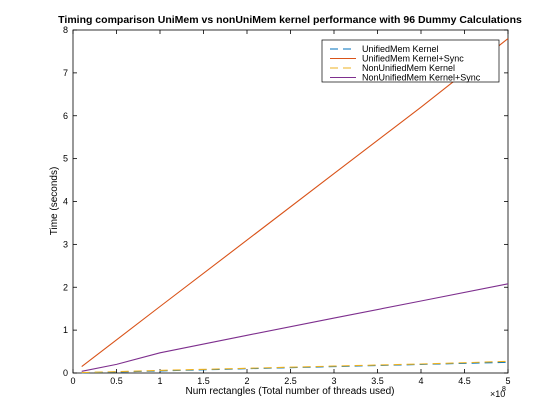  What do you see at coordinates (377, 381) in the screenshot?
I see `x-tick-label: 3.5` at bounding box center [377, 381].